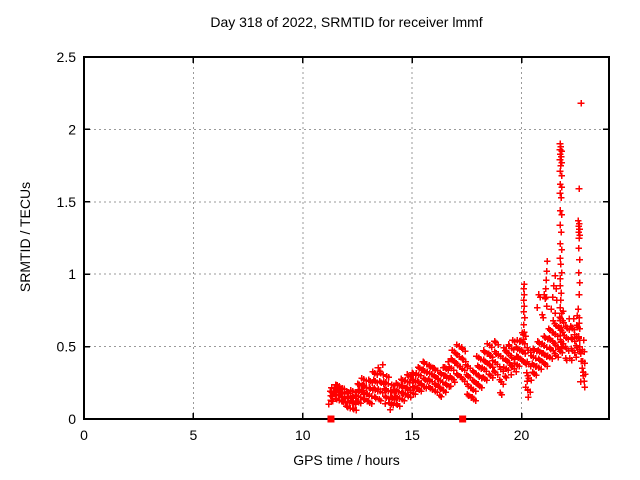 The image size is (640, 480). I want to click on x-tick-label: 0, so click(84, 435).